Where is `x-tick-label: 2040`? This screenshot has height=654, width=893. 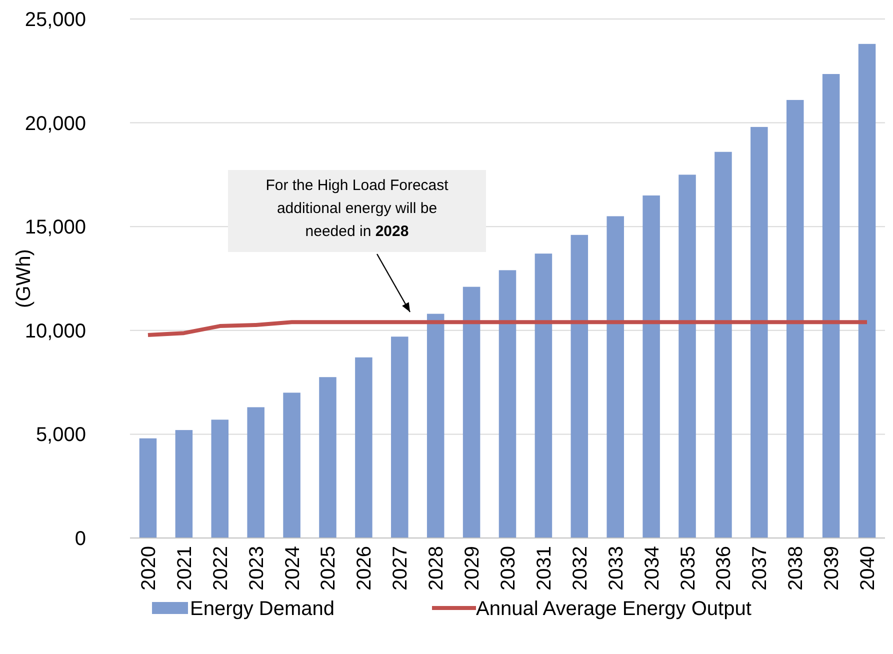 x-tick-label: 2040 is located at coordinates (868, 568).